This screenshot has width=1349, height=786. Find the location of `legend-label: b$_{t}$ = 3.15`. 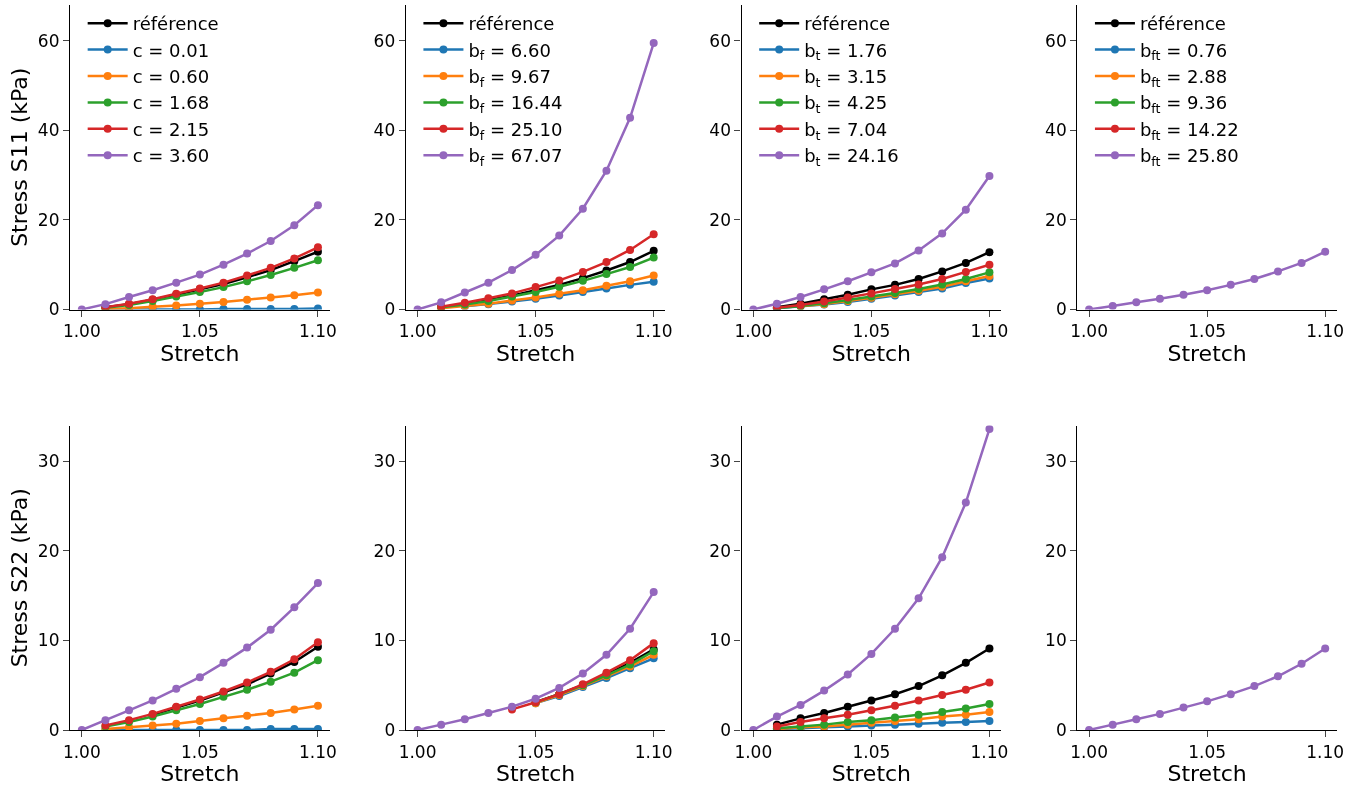

legend-label: b$_{t}$ = 3.15 is located at coordinates (846, 78).